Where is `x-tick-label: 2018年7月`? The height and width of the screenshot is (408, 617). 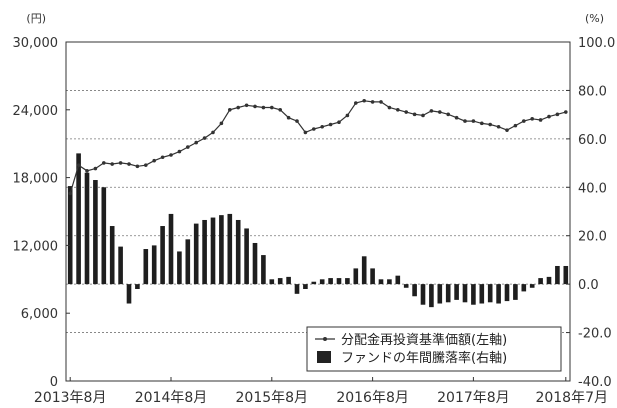 x-tick-label: 2018年7月 is located at coordinates (571, 398).